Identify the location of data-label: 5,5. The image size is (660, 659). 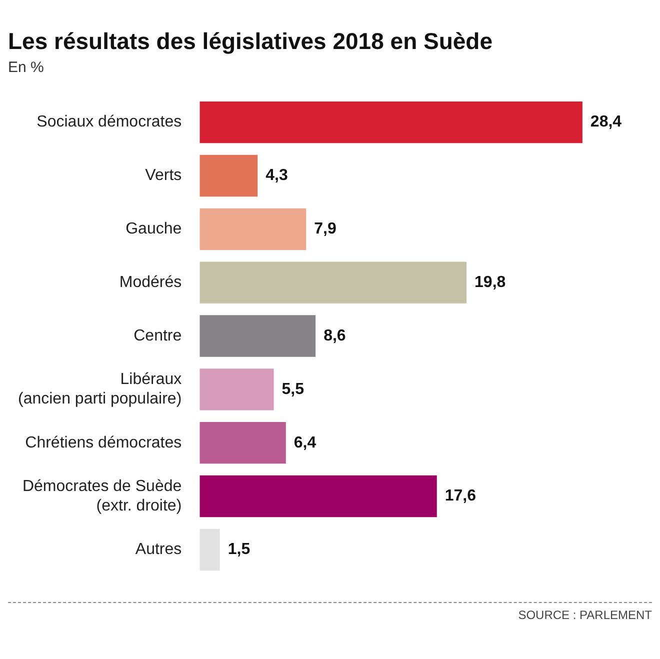
(293, 389).